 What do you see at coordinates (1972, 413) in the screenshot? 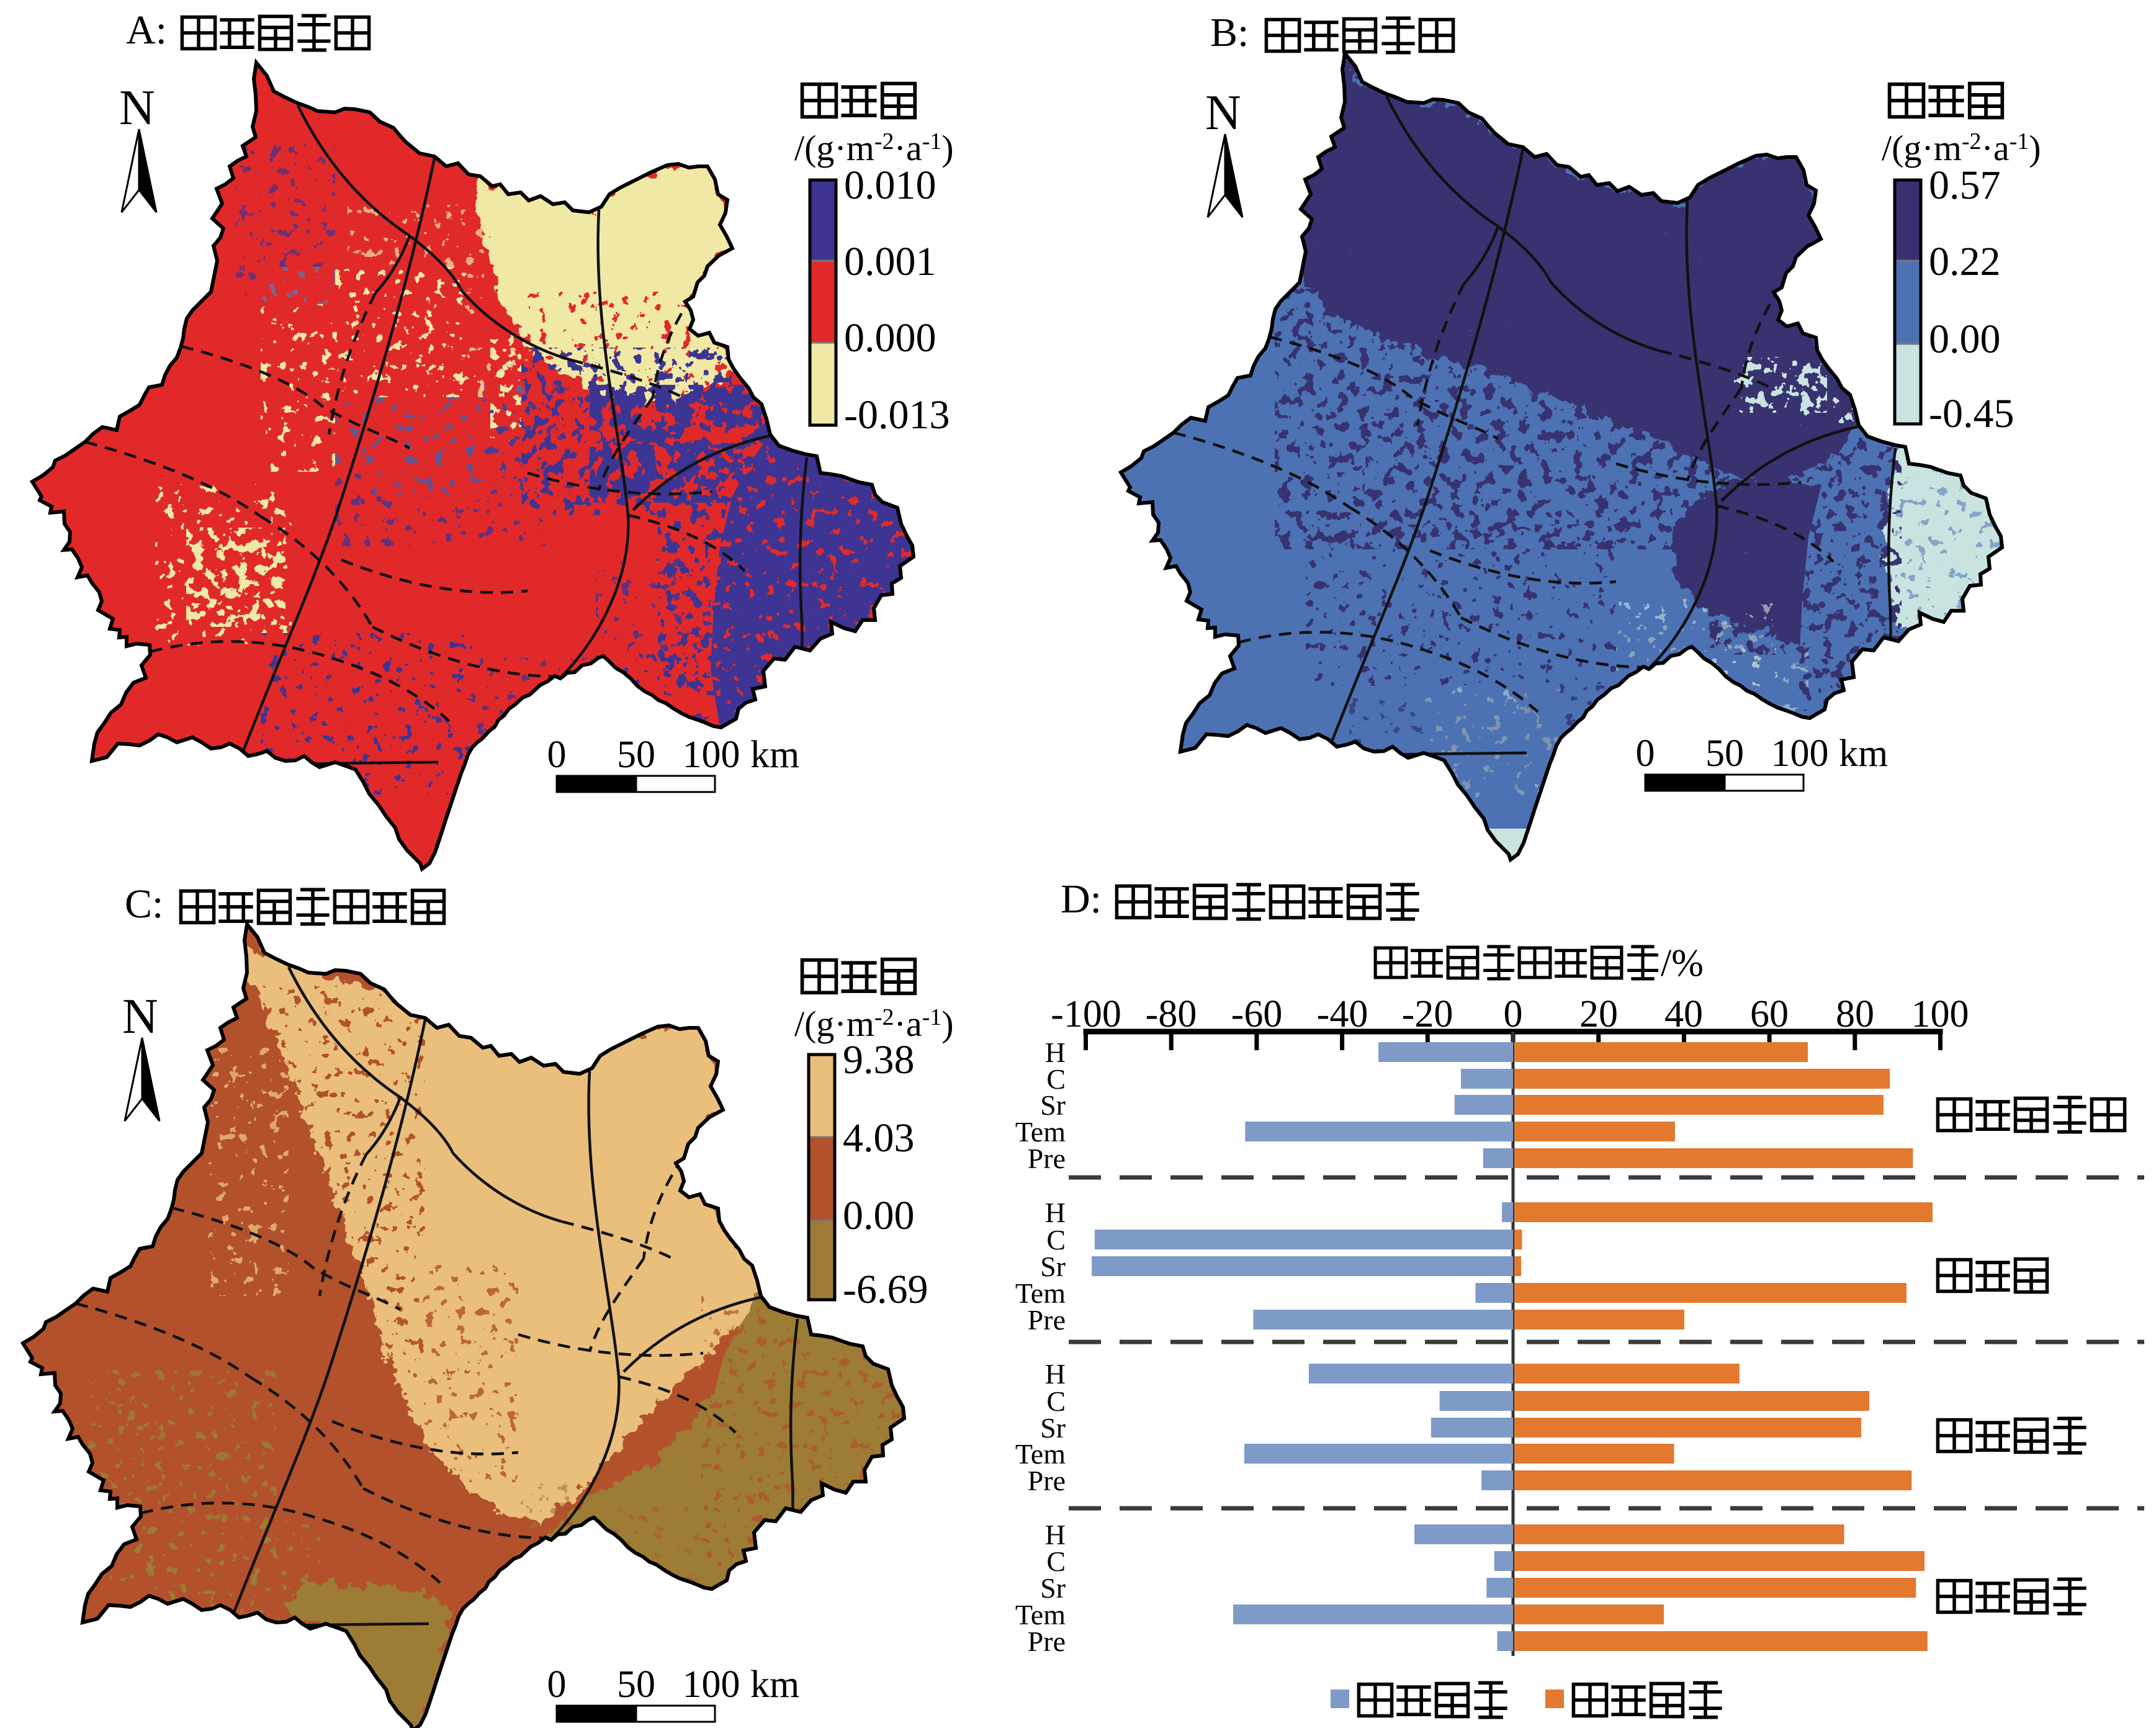
I see `svg-text: -0.45` at bounding box center [1972, 413].